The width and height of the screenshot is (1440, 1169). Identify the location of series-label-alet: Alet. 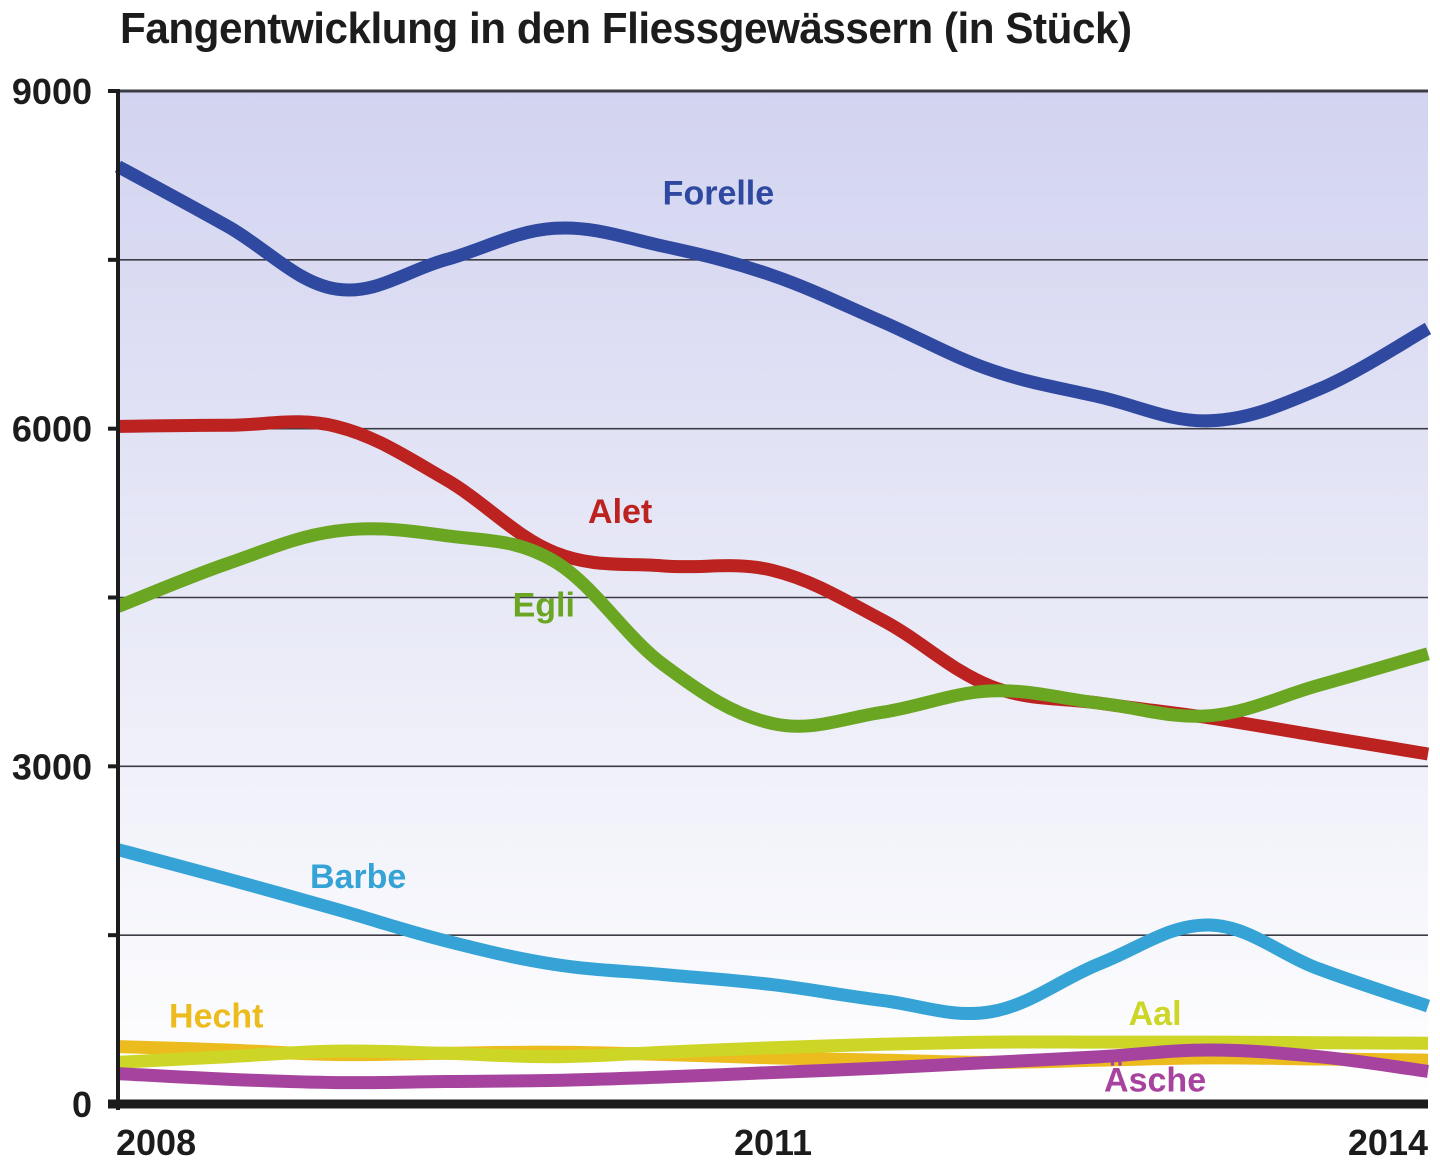
(620, 512).